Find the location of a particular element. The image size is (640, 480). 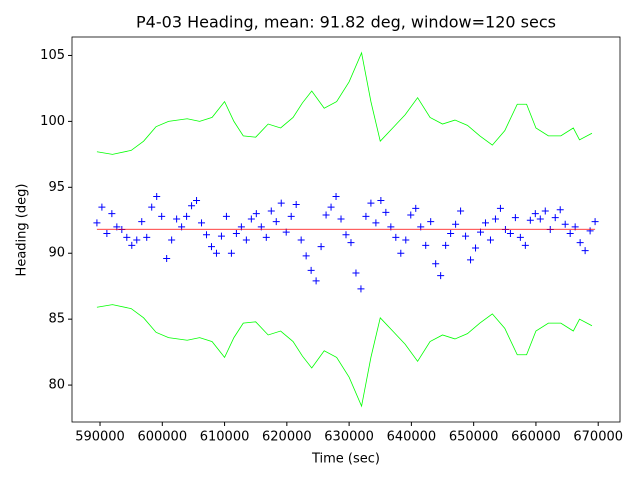

y-tick-label: 90 is located at coordinates (56, 253).